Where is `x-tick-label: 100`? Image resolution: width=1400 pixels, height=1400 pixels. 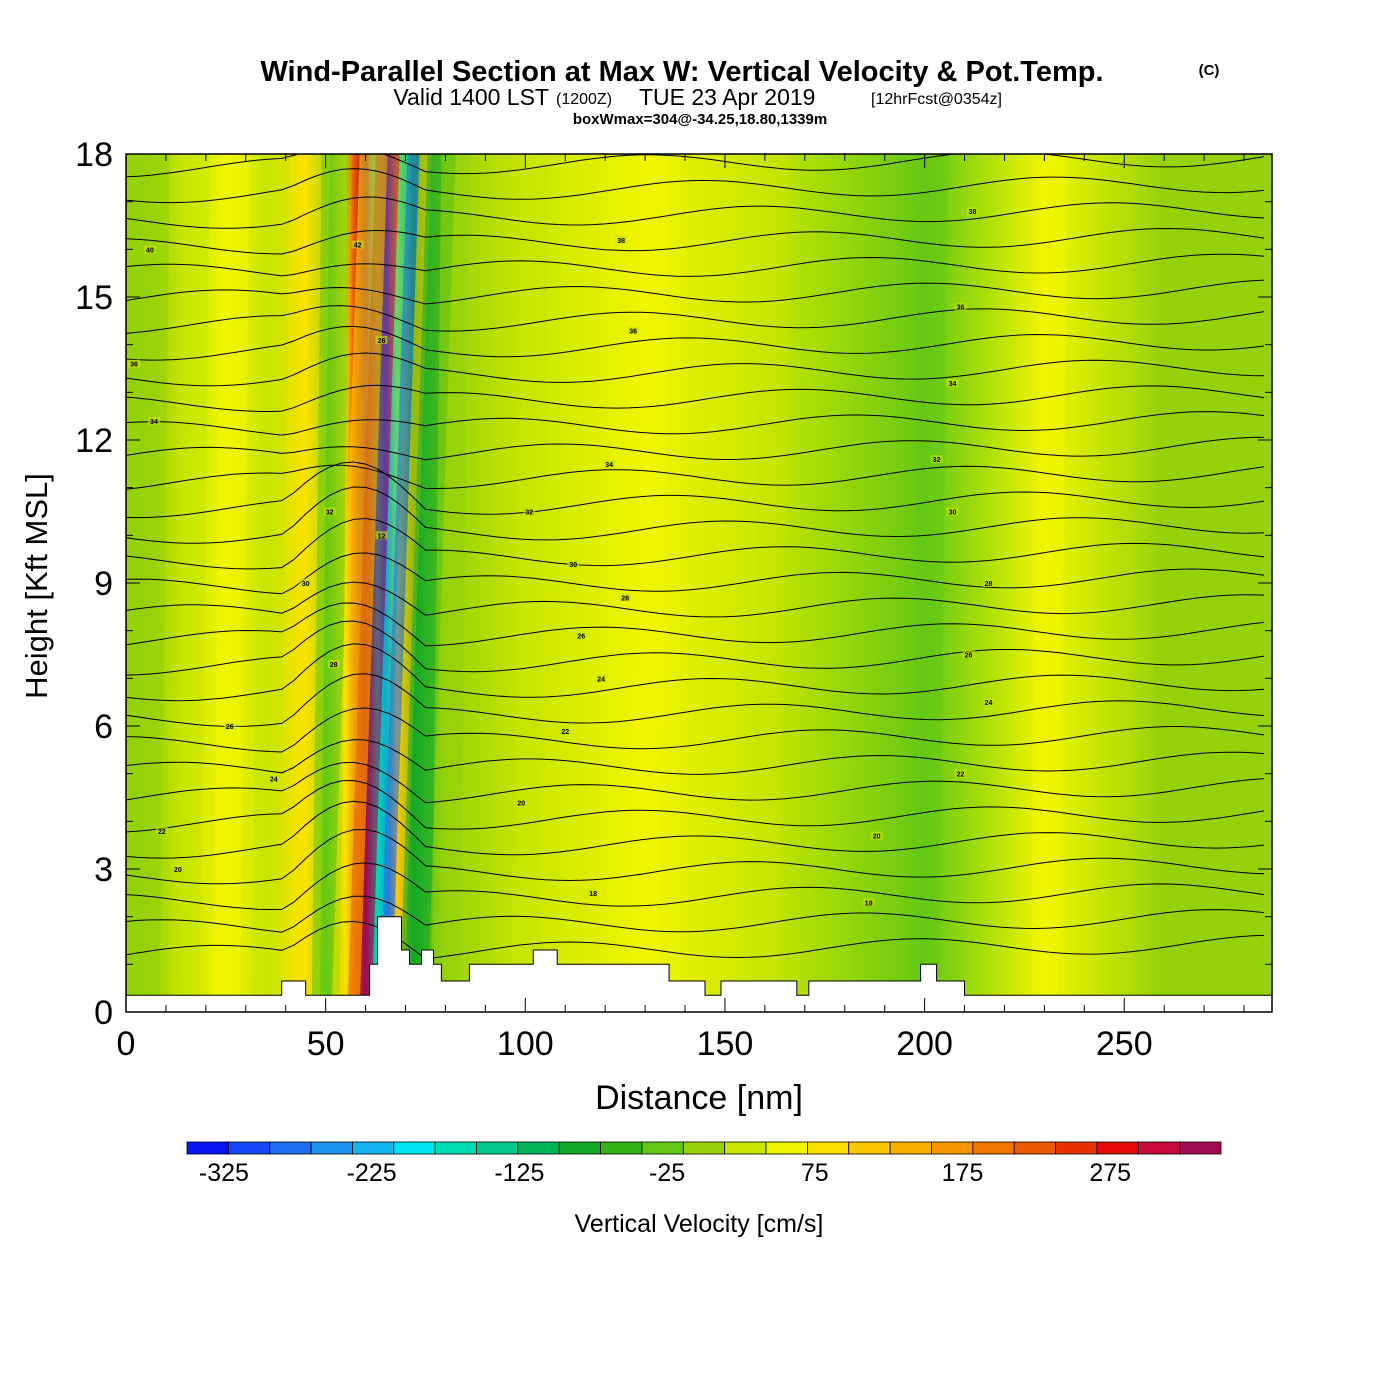 x-tick-label: 100 is located at coordinates (525, 1044).